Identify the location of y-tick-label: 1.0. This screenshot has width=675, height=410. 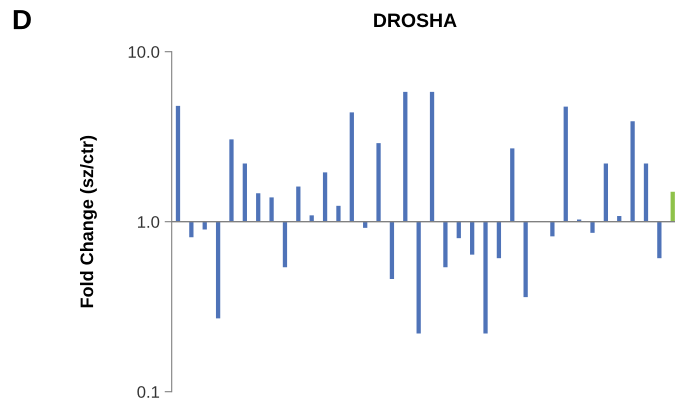
(149, 222).